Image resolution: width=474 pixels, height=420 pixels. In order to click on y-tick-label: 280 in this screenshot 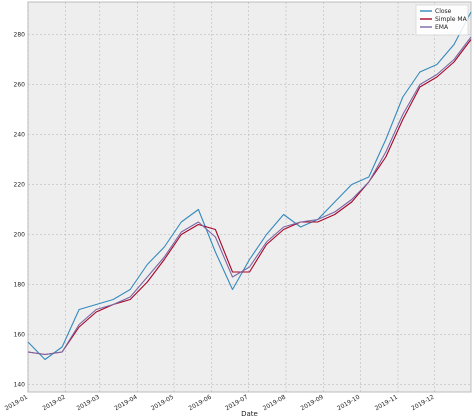, I will do `click(20, 35)`.